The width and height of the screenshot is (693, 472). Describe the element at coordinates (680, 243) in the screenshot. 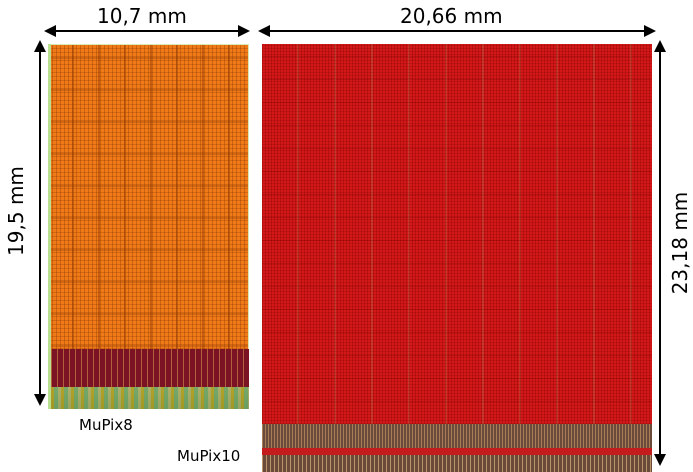

I see `mupix10-height-label: 23,18 mm` at that location.